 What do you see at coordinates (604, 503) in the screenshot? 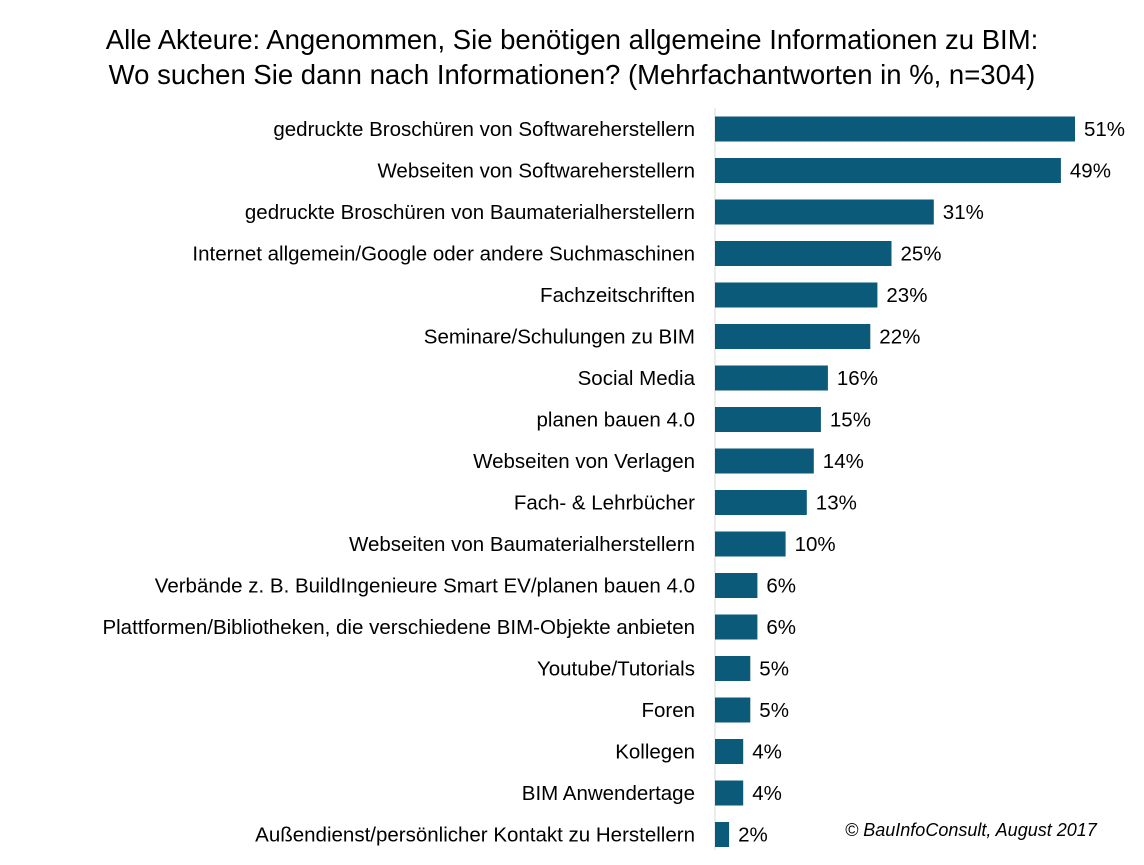
I see `category-label-10: Fach- & Lehrbücher` at bounding box center [604, 503].